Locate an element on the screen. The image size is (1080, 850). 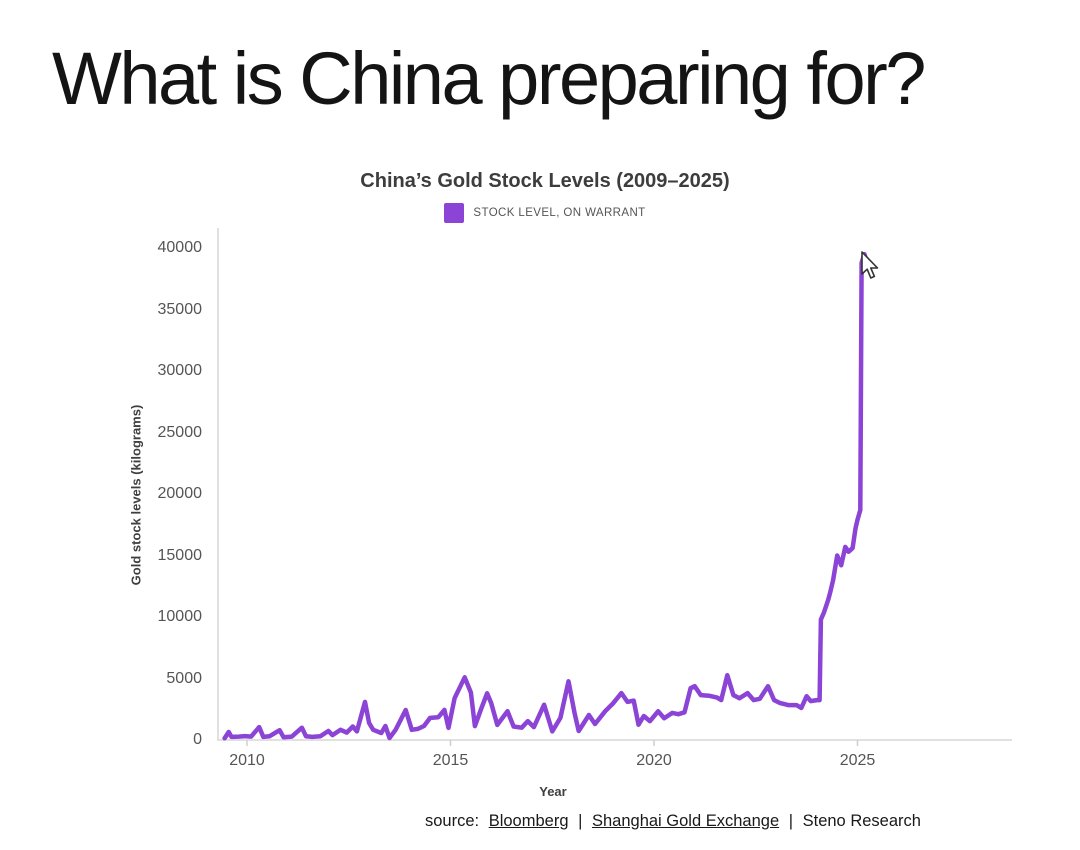
x-tick-label: 2025 is located at coordinates (857, 760).